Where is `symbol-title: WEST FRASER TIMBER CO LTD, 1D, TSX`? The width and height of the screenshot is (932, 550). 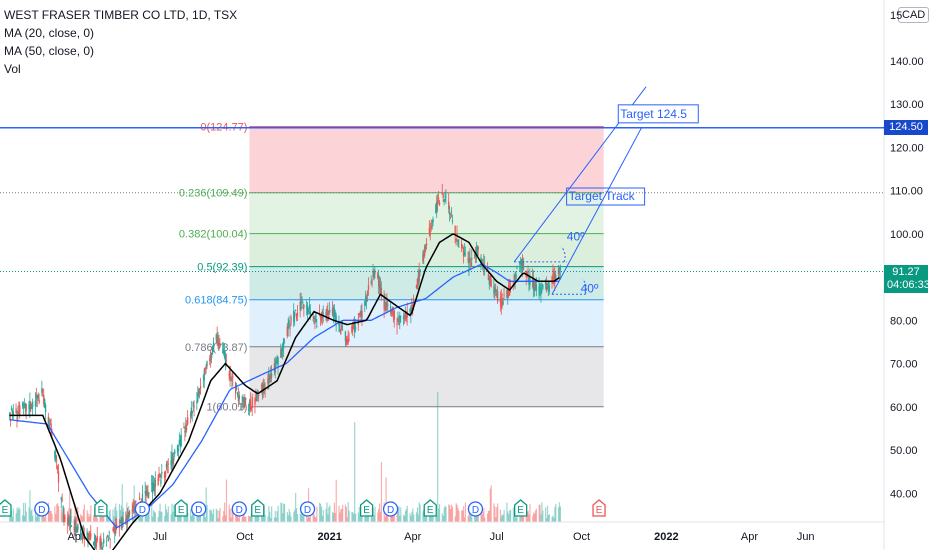 symbol-title: WEST FRASER TIMBER CO LTD, 1D, TSX is located at coordinates (121, 15).